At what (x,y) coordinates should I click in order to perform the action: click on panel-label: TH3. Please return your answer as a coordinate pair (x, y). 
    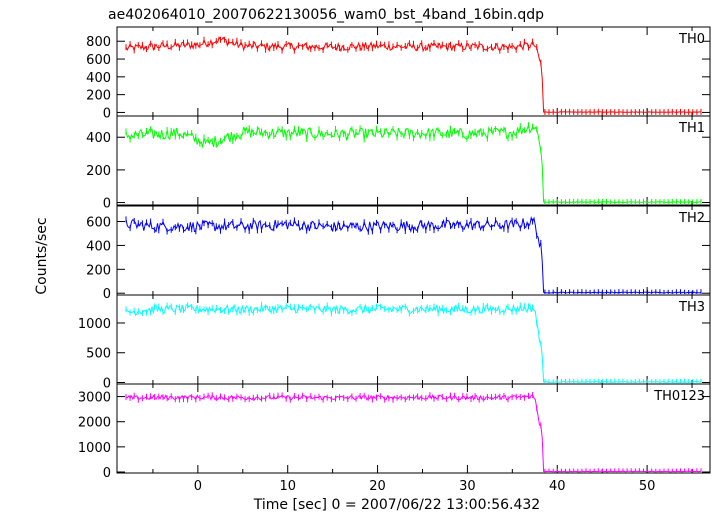
    Looking at the image, I should click on (691, 307).